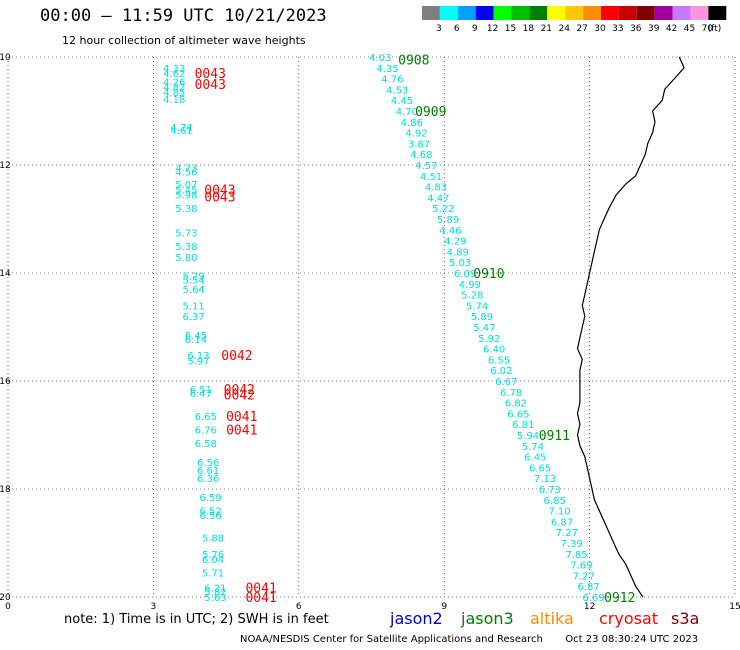 The height and width of the screenshot is (650, 740). What do you see at coordinates (523, 425) in the screenshot?
I see `wave-height-value: 6.81` at bounding box center [523, 425].